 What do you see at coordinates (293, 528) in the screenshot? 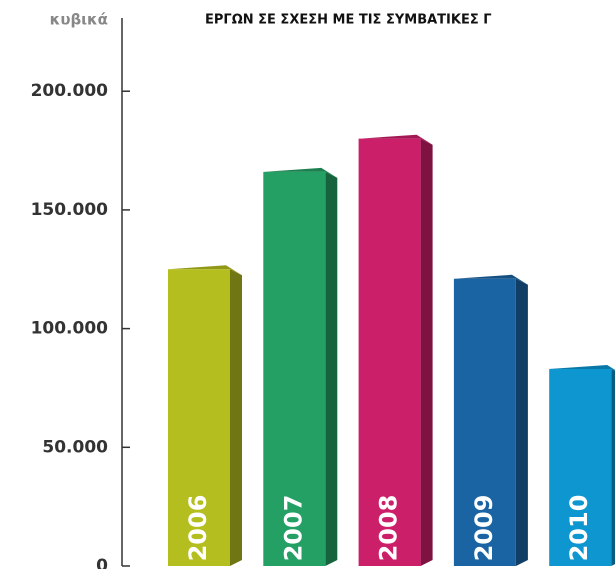
I see `x-tick-label: 2007` at bounding box center [293, 528].